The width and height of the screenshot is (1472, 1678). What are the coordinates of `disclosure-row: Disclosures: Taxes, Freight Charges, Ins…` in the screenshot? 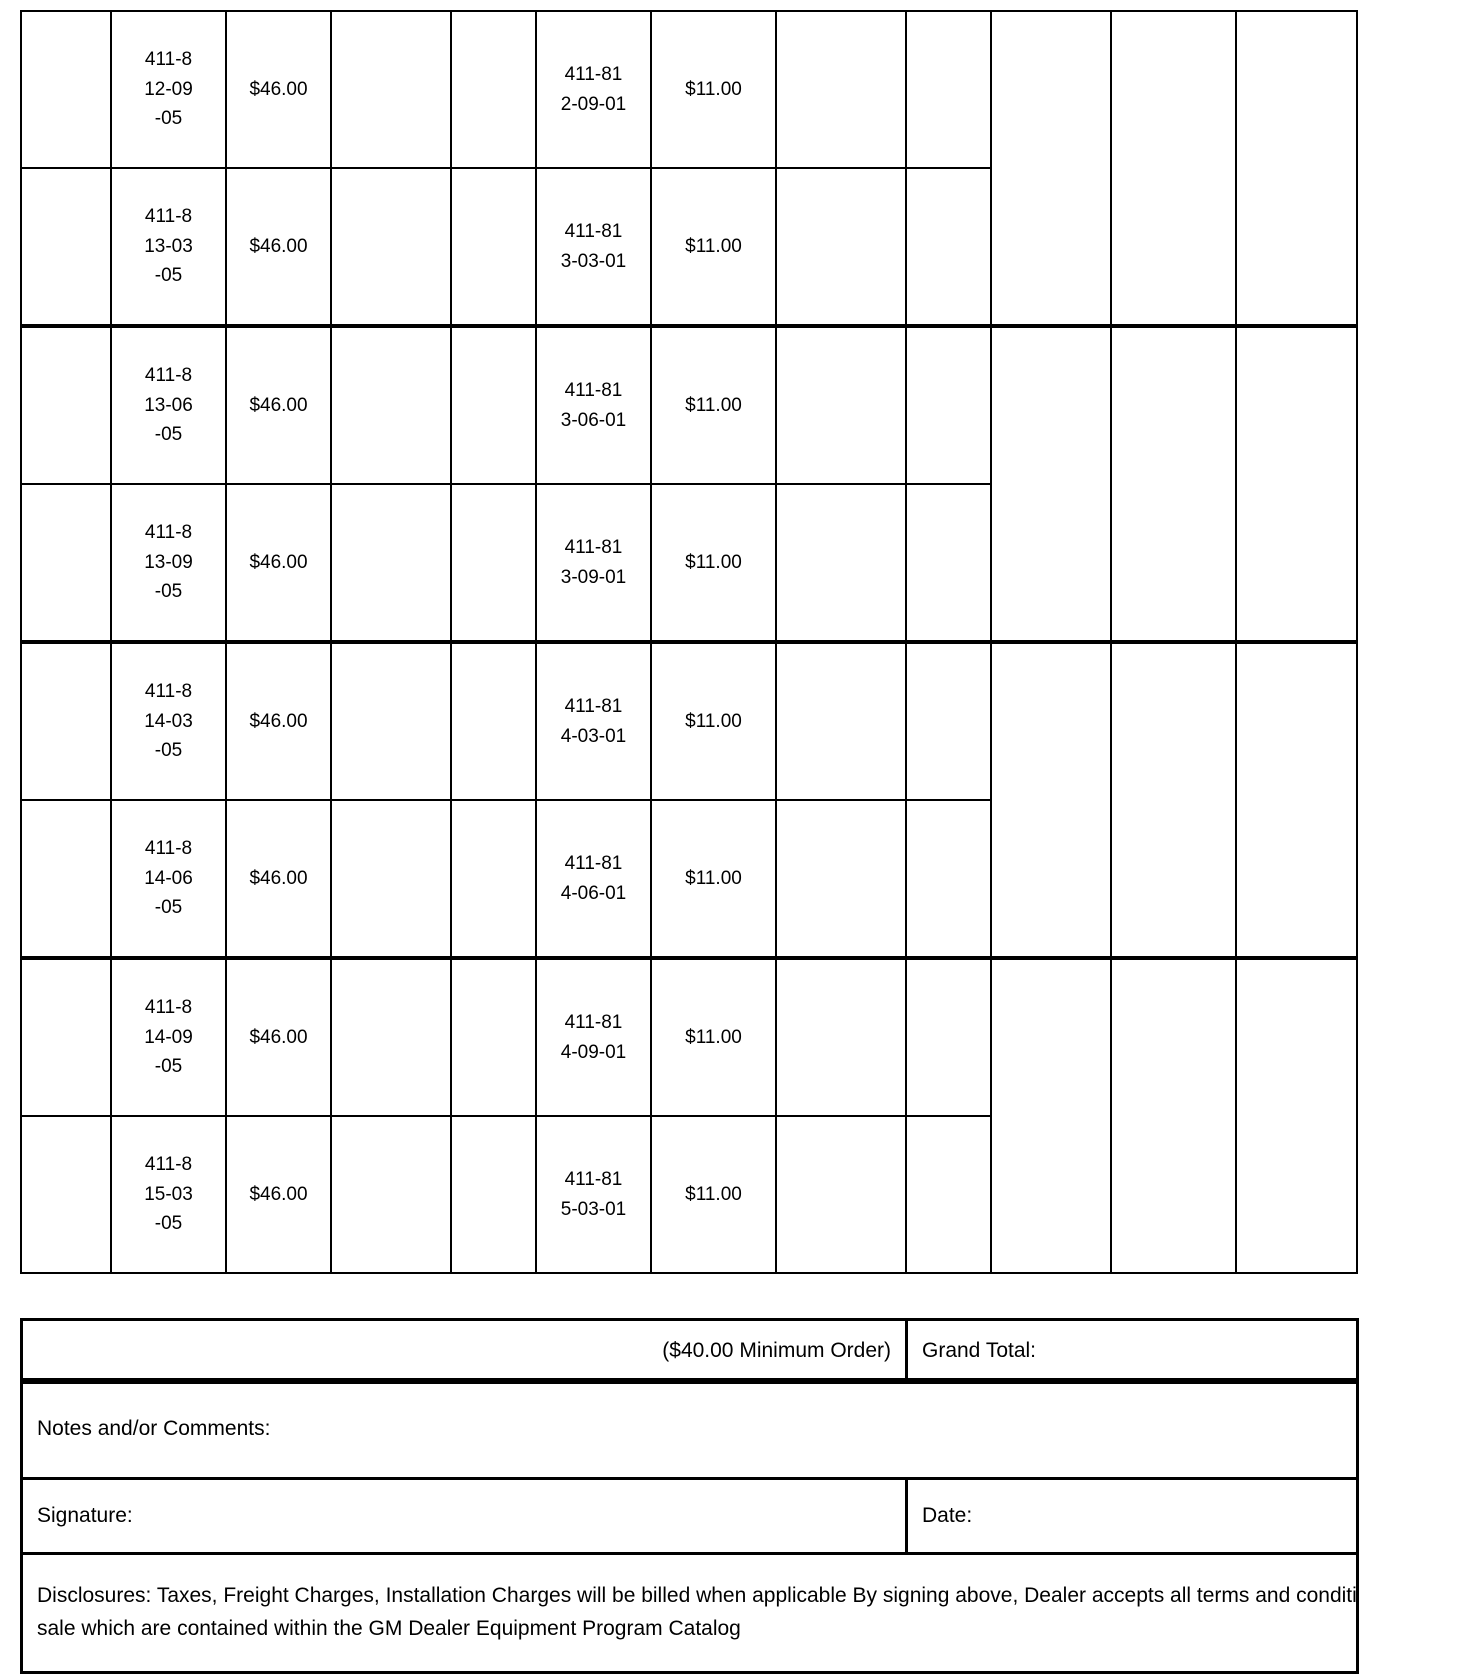 It's located at (689, 1613).